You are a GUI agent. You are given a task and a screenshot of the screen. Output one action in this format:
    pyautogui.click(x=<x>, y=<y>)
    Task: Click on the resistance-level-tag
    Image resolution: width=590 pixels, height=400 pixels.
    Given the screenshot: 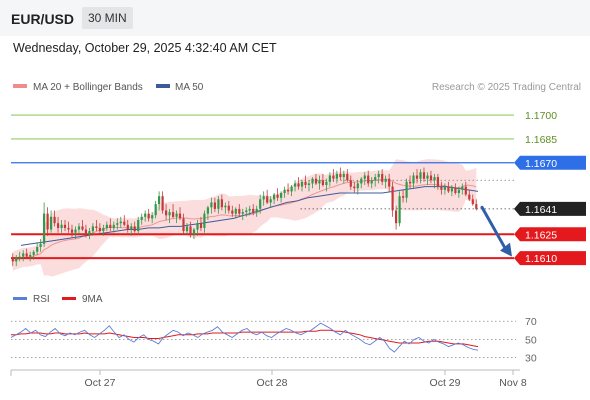 What is the action you would take?
    pyautogui.click(x=550, y=162)
    